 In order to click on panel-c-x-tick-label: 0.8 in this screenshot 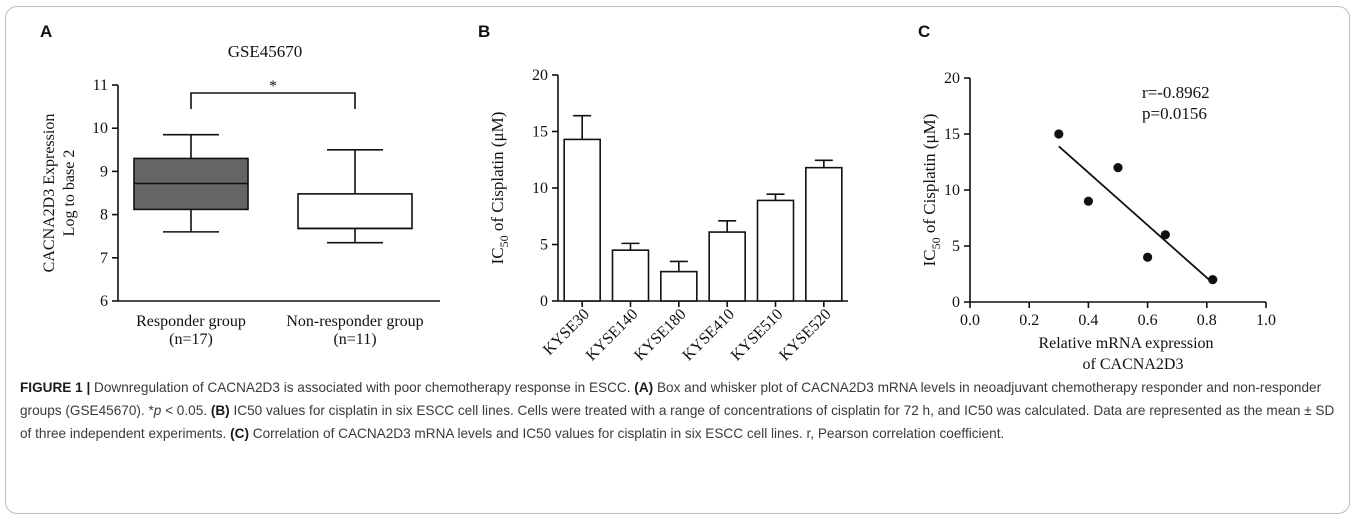, I will do `click(1207, 320)`.